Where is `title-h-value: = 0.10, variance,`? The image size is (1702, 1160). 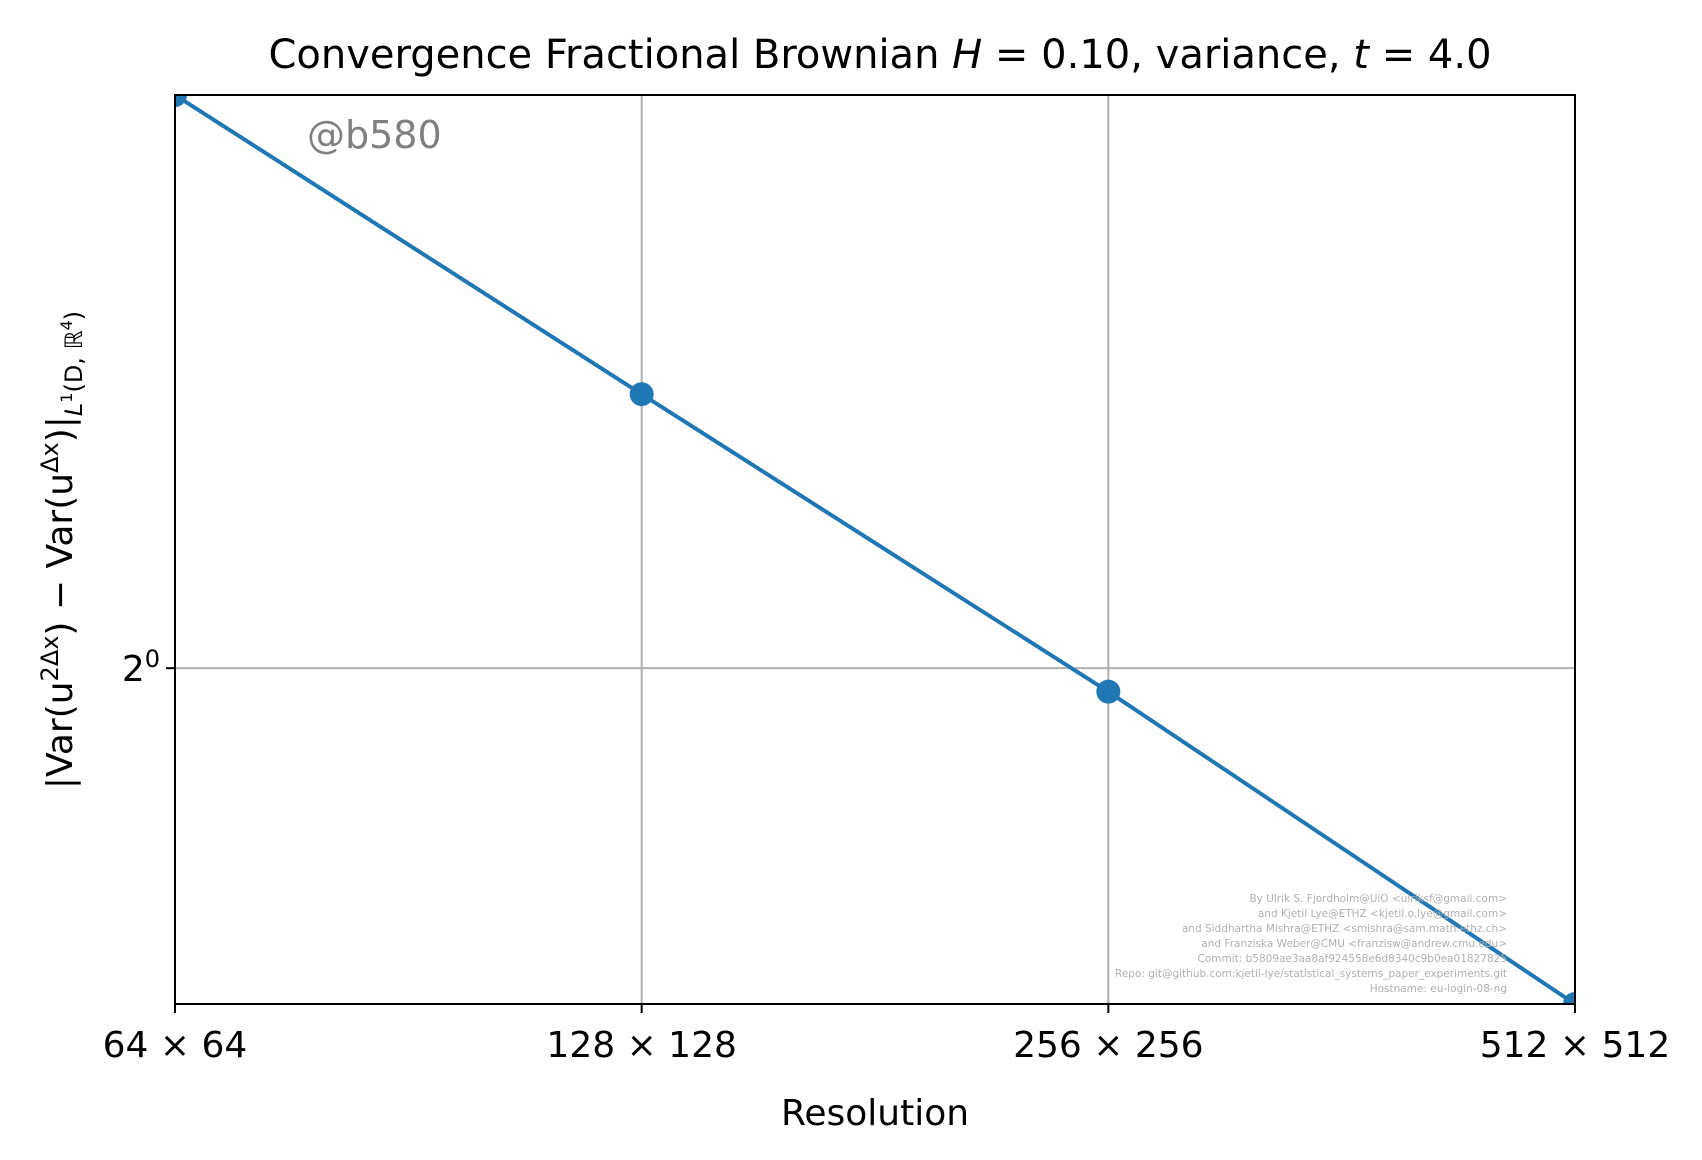 title-h-value: = 0.10, variance, is located at coordinates (1167, 55).